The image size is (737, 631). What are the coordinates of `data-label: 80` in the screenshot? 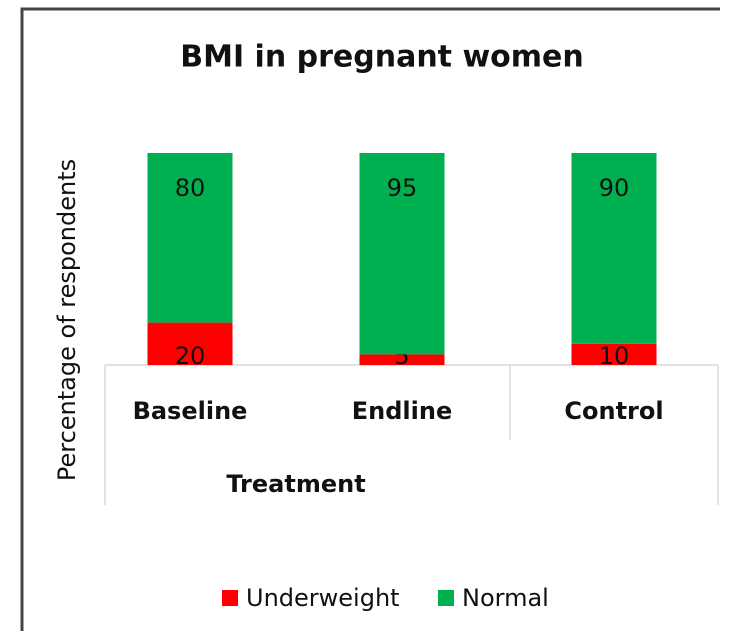 It's located at (190, 188).